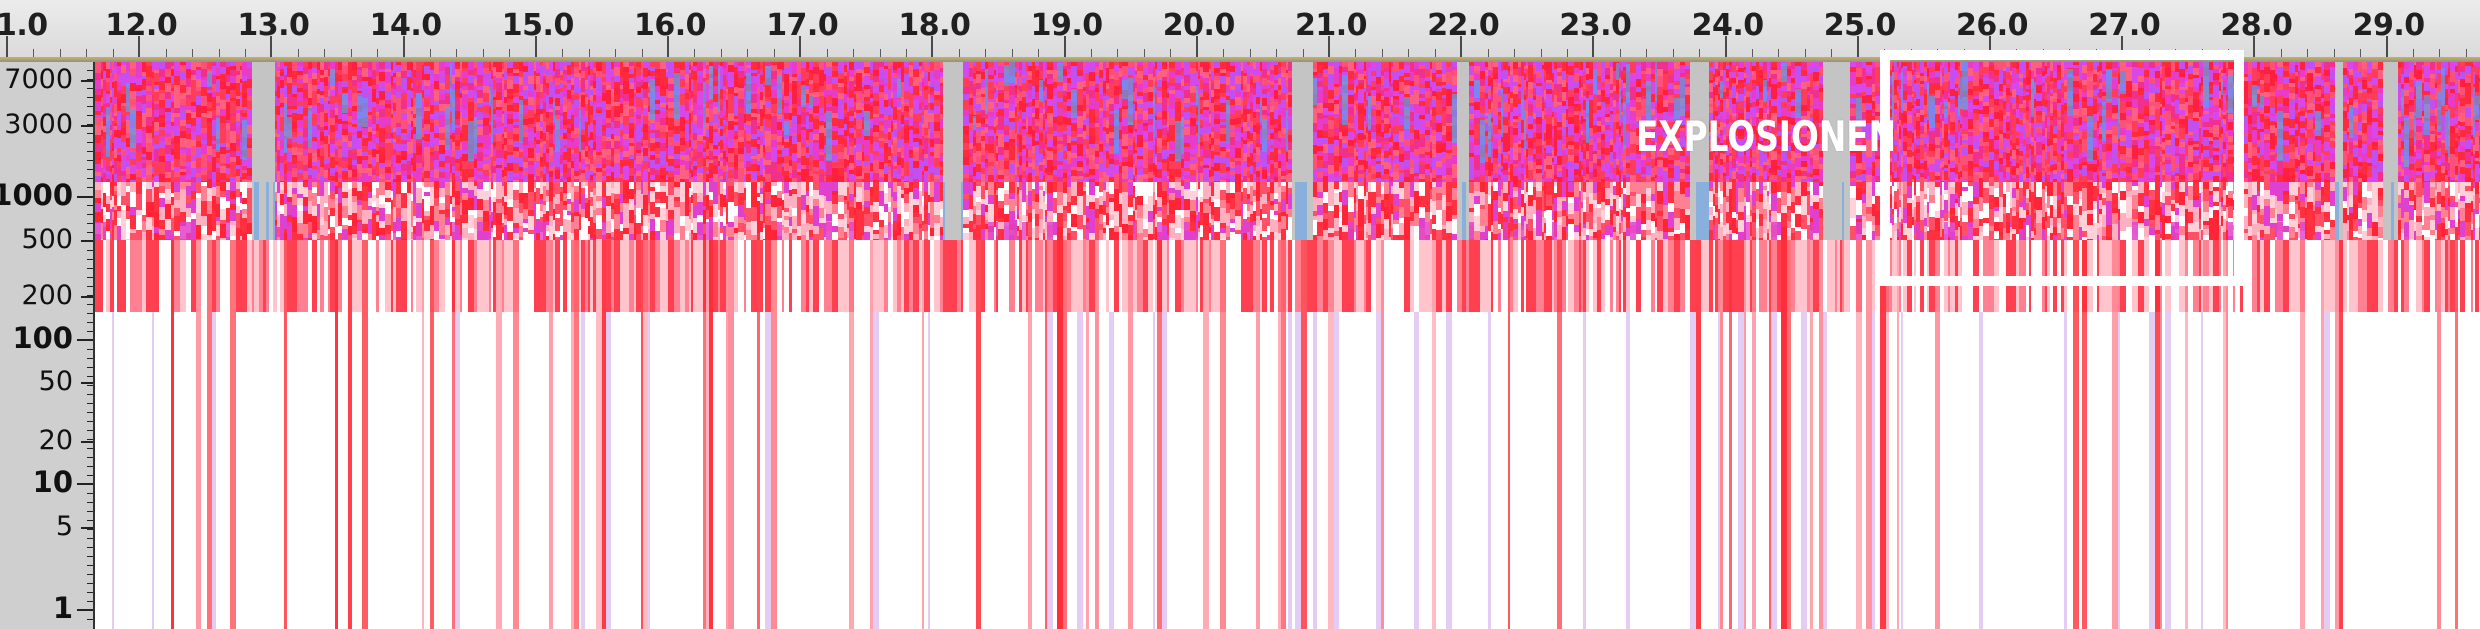  Describe the element at coordinates (1463, 25) in the screenshot. I see `ruler-time-label: 22.0` at that location.